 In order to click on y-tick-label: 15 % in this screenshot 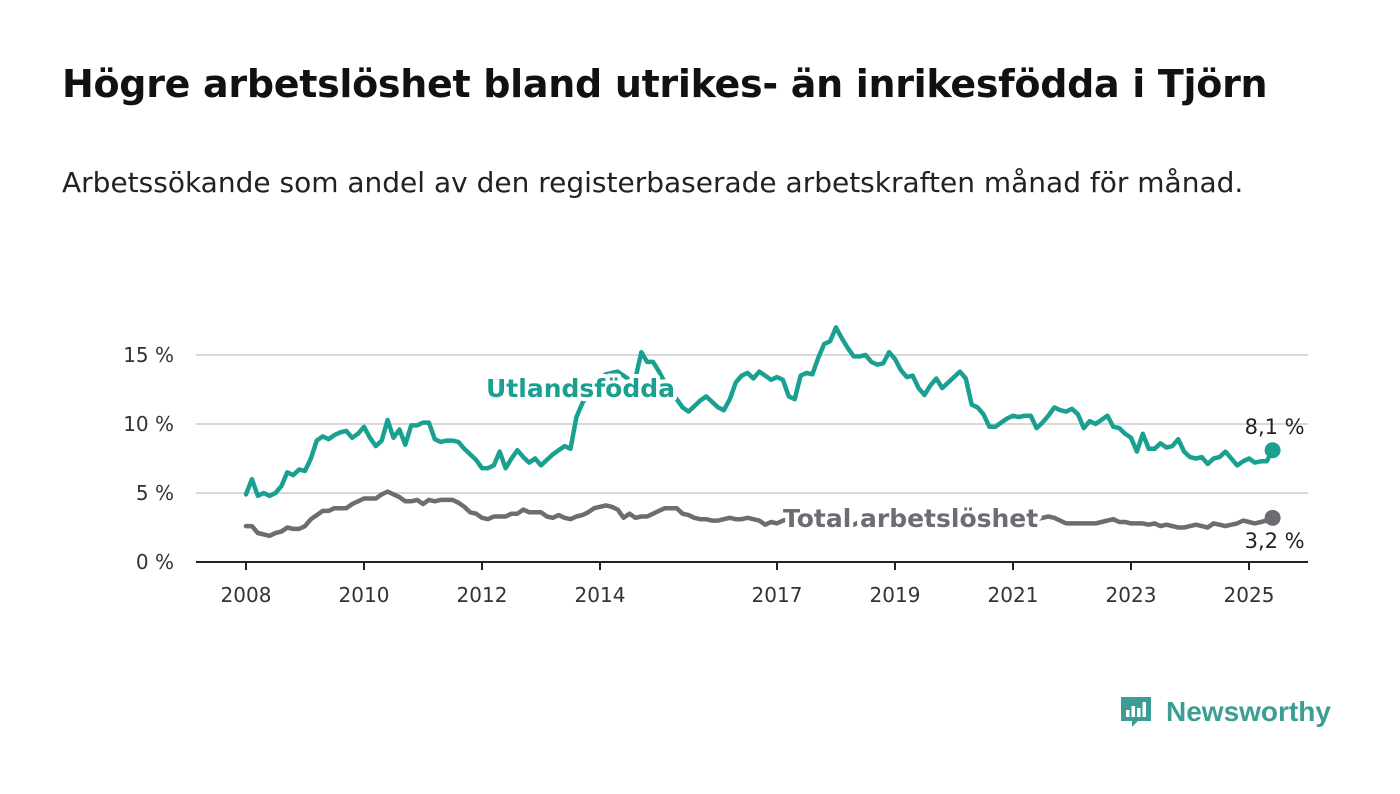, I will do `click(148, 355)`.